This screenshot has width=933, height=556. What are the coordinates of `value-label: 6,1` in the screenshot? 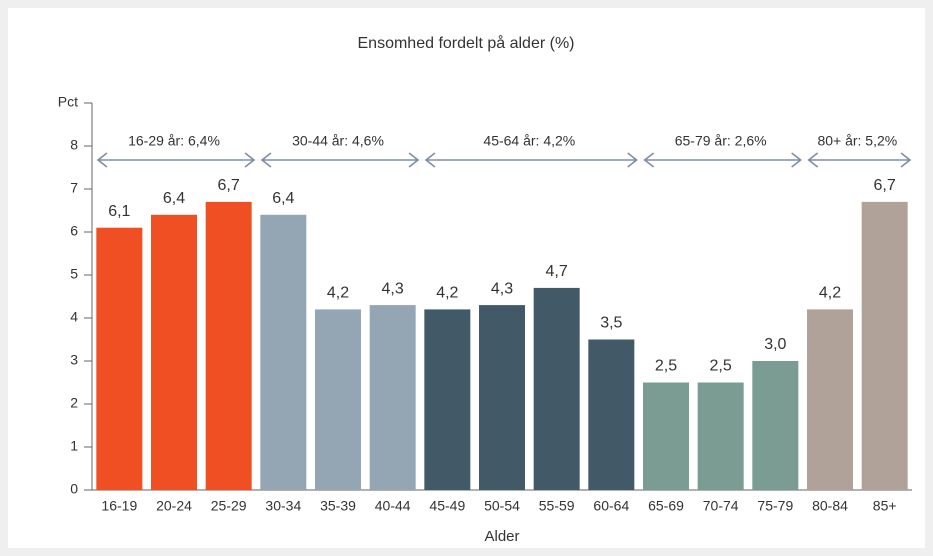 It's located at (119, 211).